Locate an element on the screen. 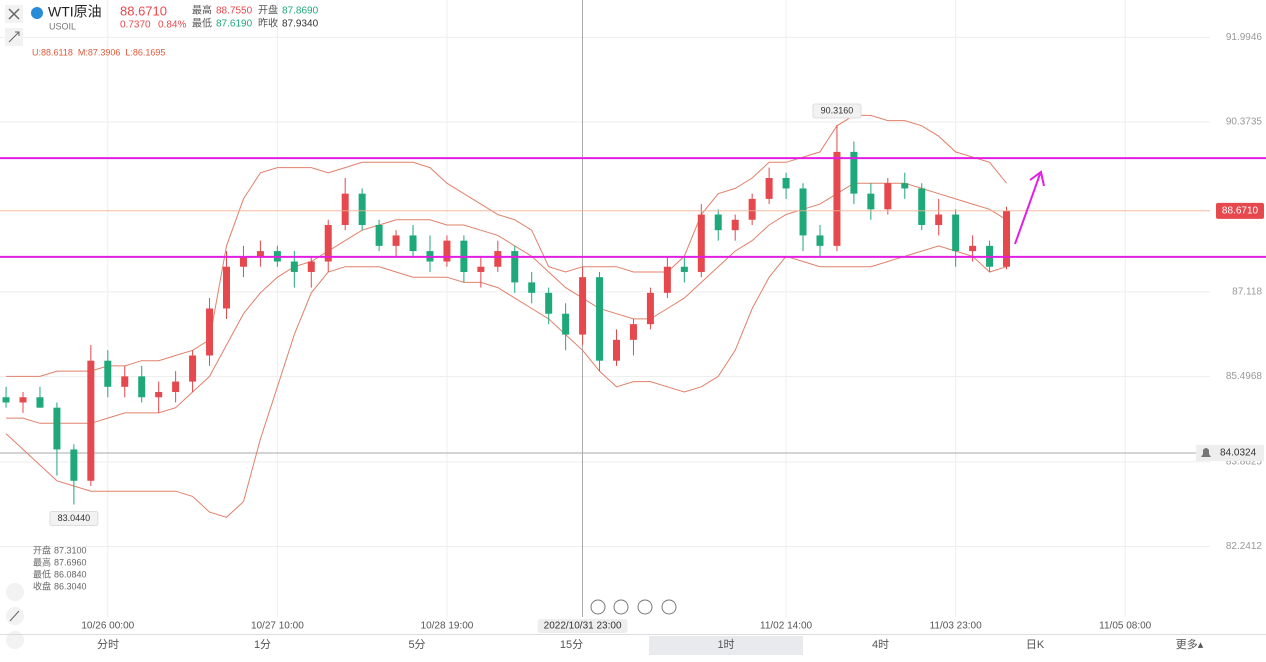 The image size is (1266, 662). symbol: WTI原油 is located at coordinates (75, 12).